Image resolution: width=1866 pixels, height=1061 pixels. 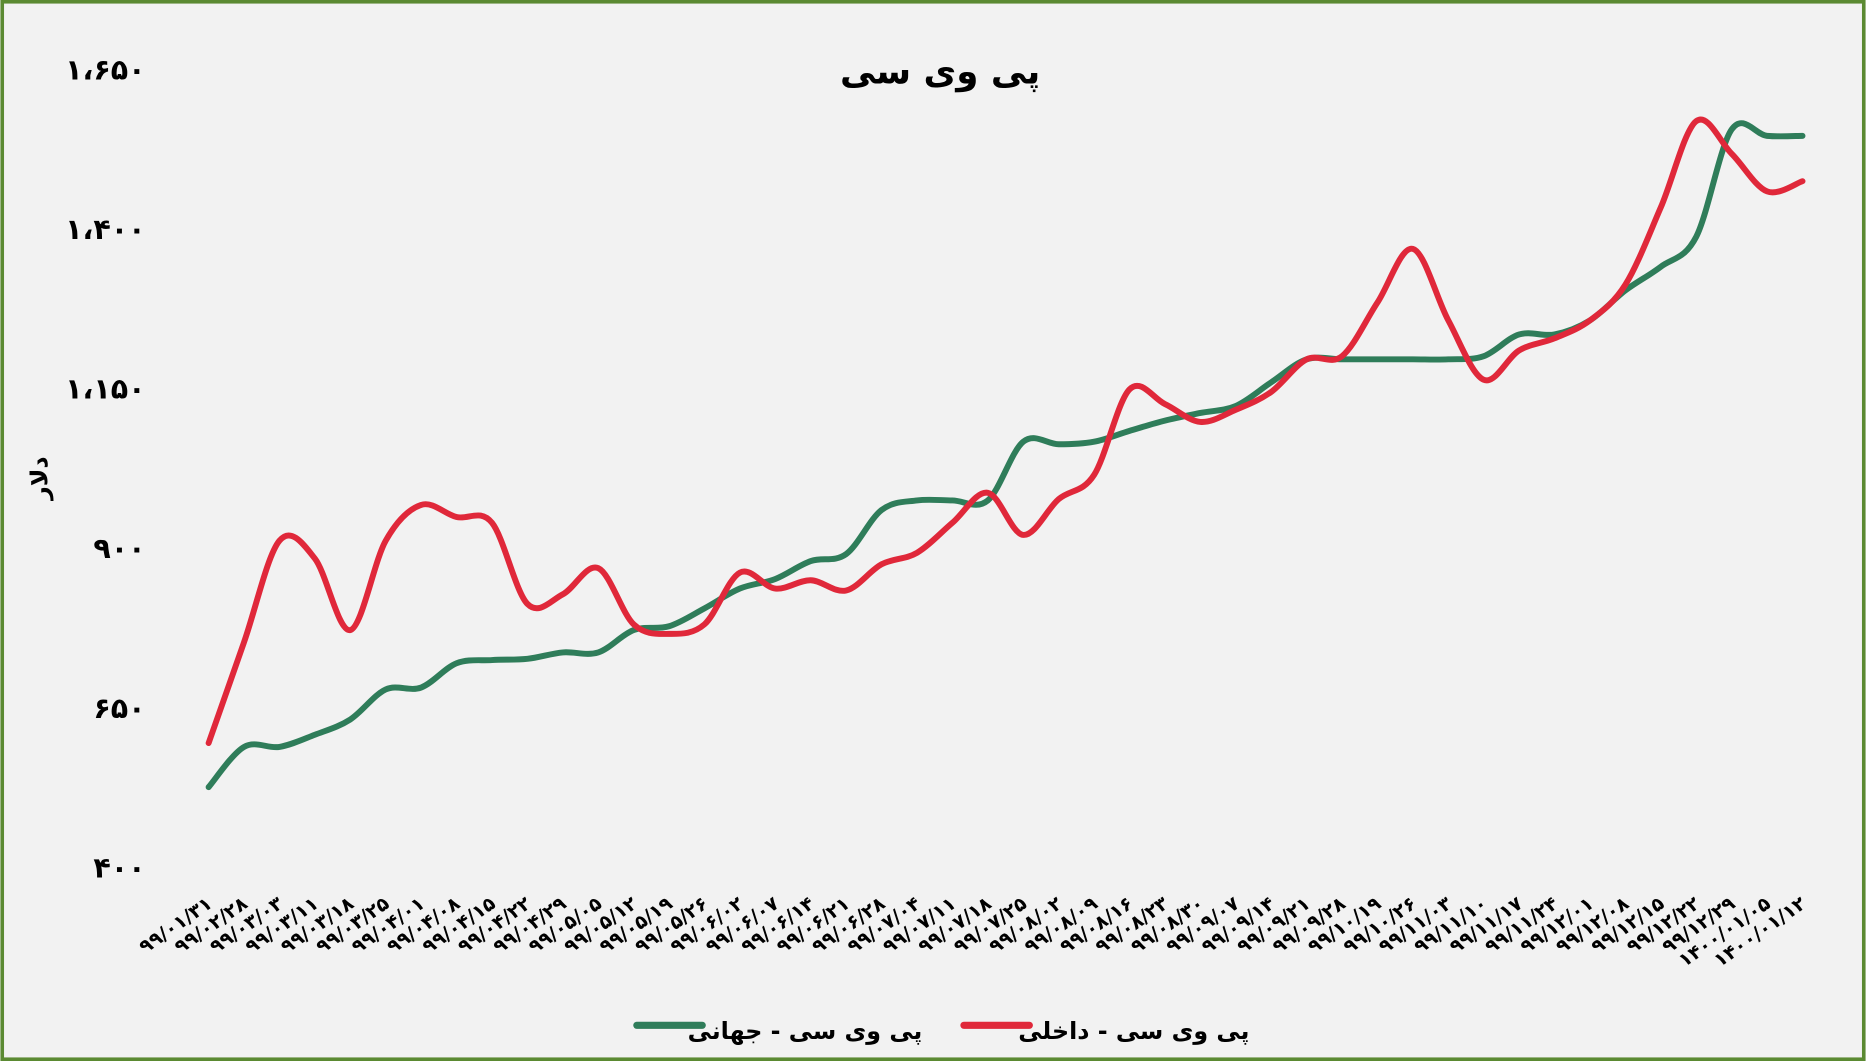 I want to click on chart-title: پی وی سی, so click(x=940, y=72).